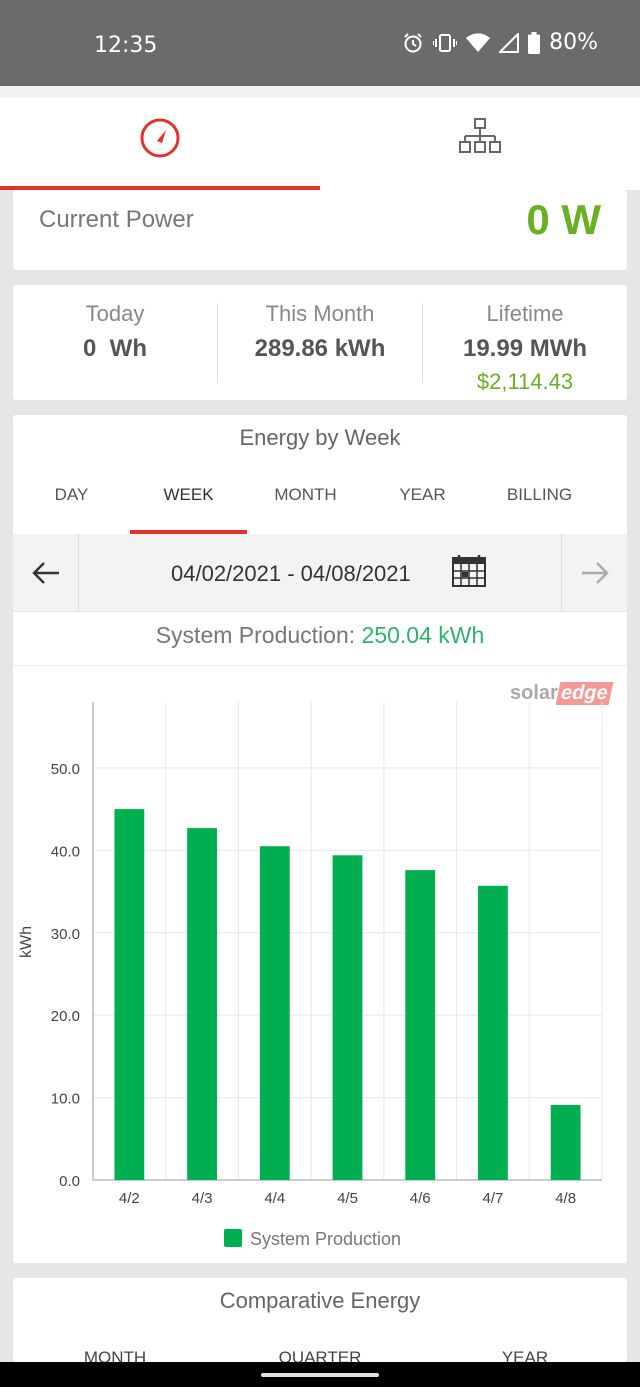 The width and height of the screenshot is (640, 1387). I want to click on calendar-button, so click(469, 573).